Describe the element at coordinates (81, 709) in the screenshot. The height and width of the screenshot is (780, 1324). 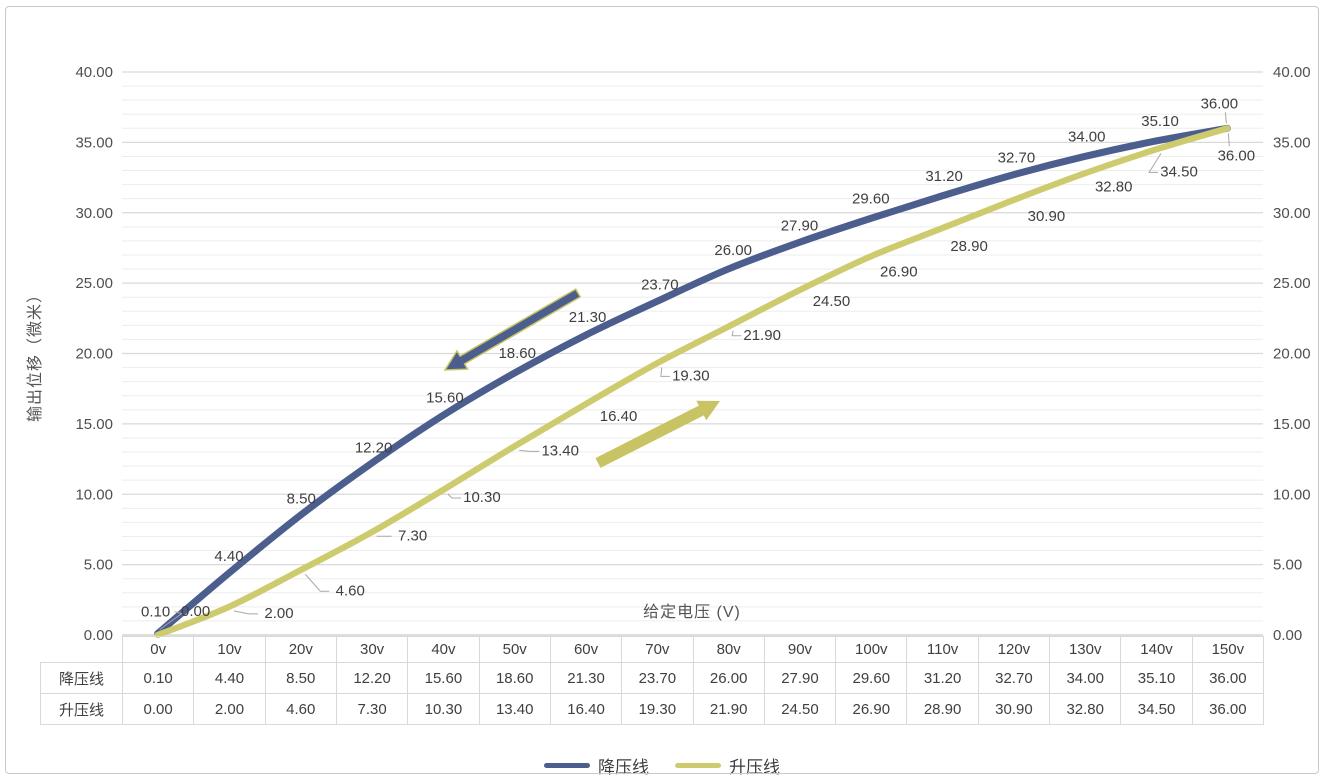
I see `table-row-label: 升压线` at that location.